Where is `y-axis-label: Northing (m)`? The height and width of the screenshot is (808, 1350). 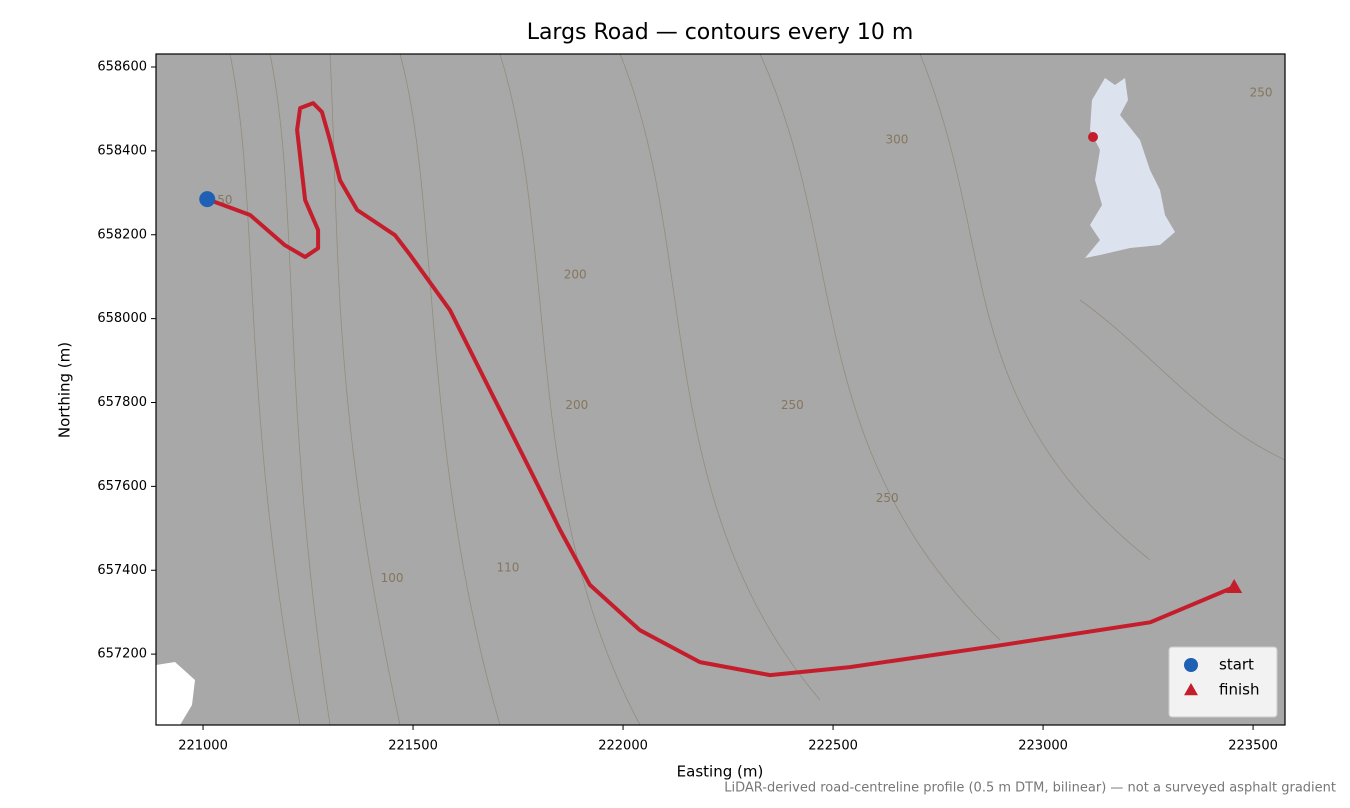
y-axis-label: Northing (m) is located at coordinates (65, 390).